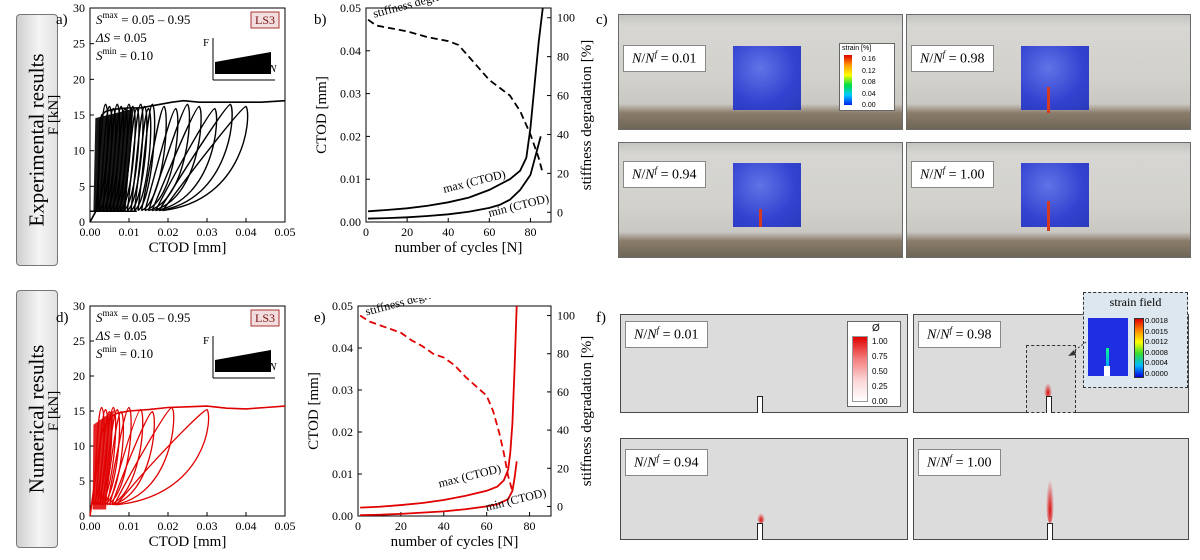 The width and height of the screenshot is (1200, 560). I want to click on min-ctod-series, so click(455, 178).